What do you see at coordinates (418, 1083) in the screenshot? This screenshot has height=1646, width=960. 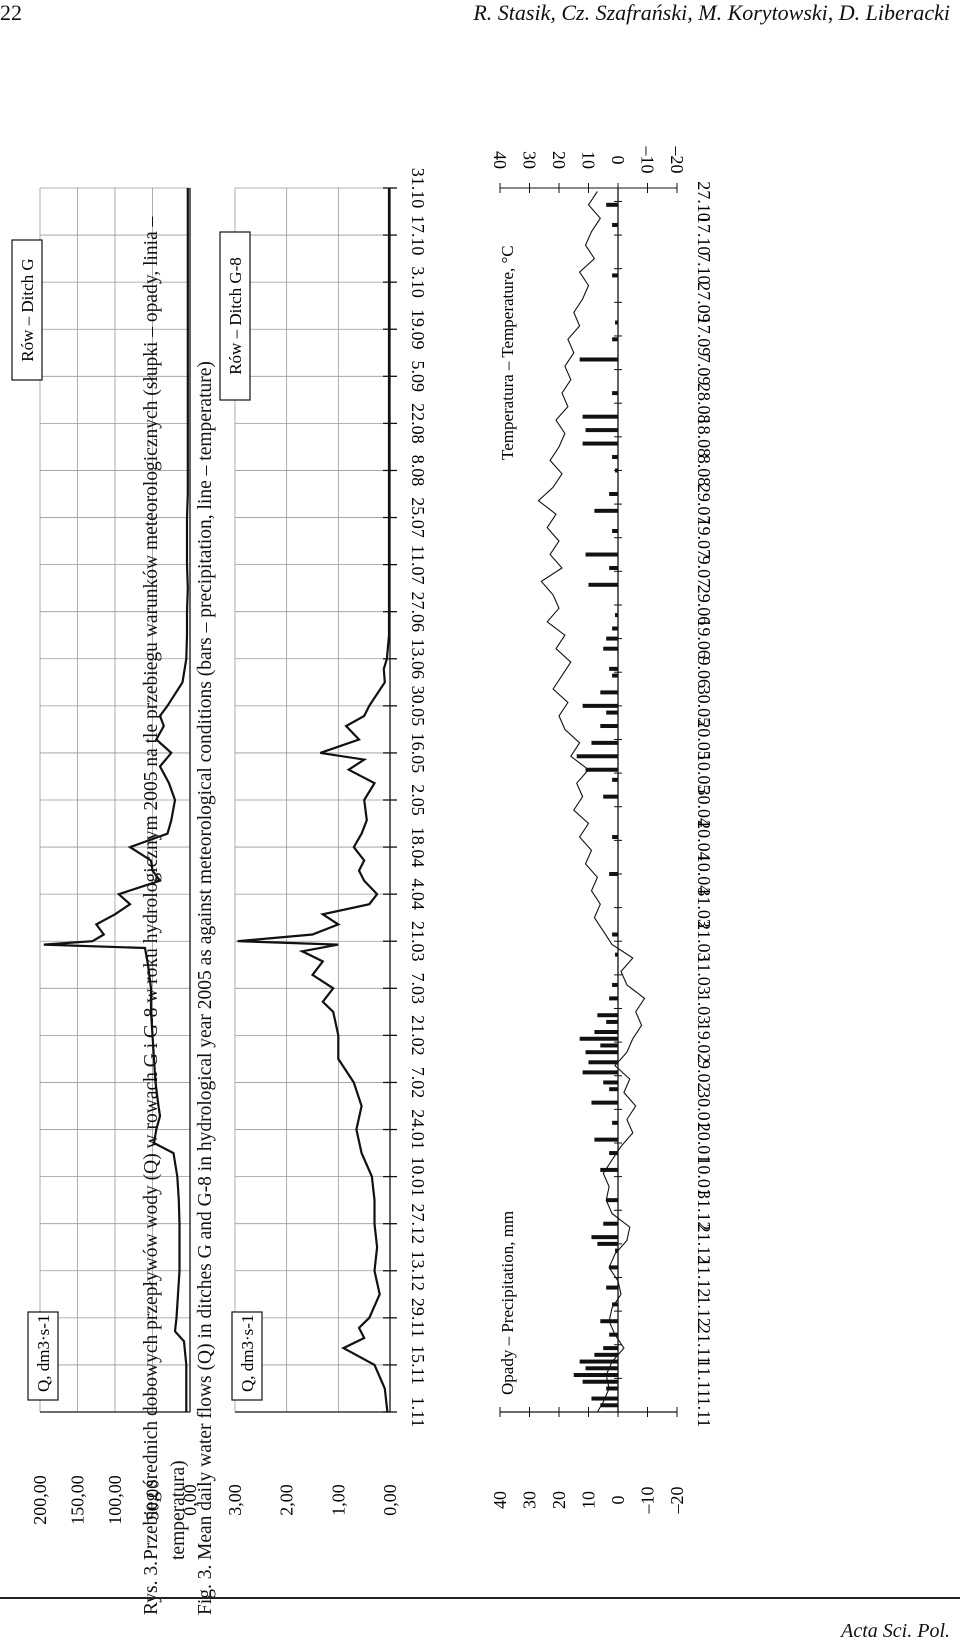 I see `x-tick-label: 7.02` at bounding box center [418, 1083].